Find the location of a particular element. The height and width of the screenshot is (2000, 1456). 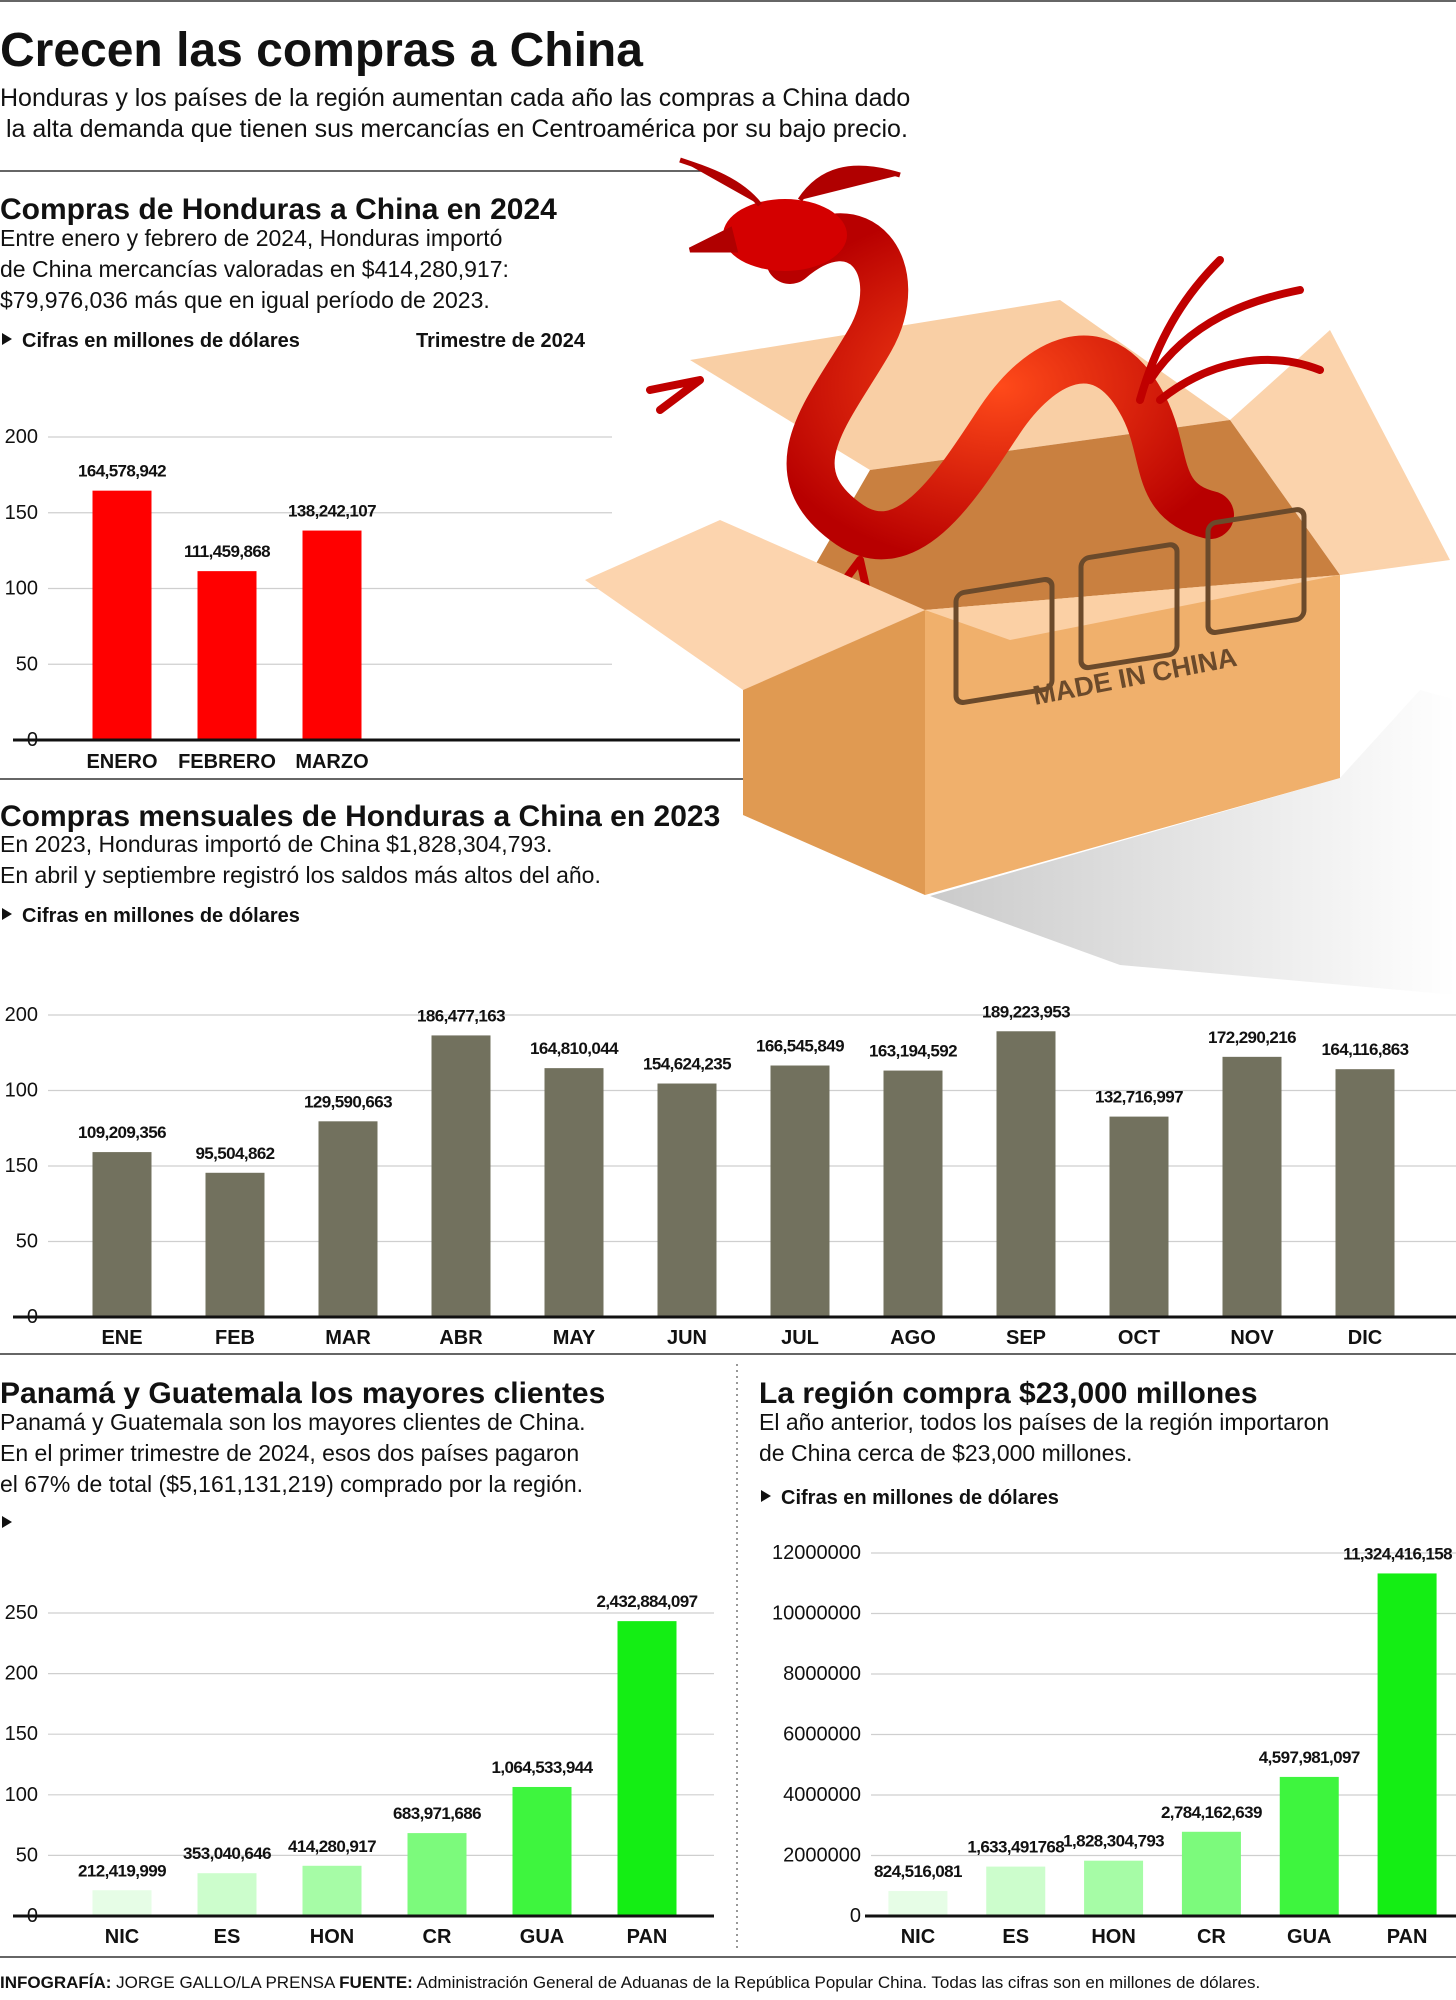

y-tick-label: 250 is located at coordinates (21, 1613).